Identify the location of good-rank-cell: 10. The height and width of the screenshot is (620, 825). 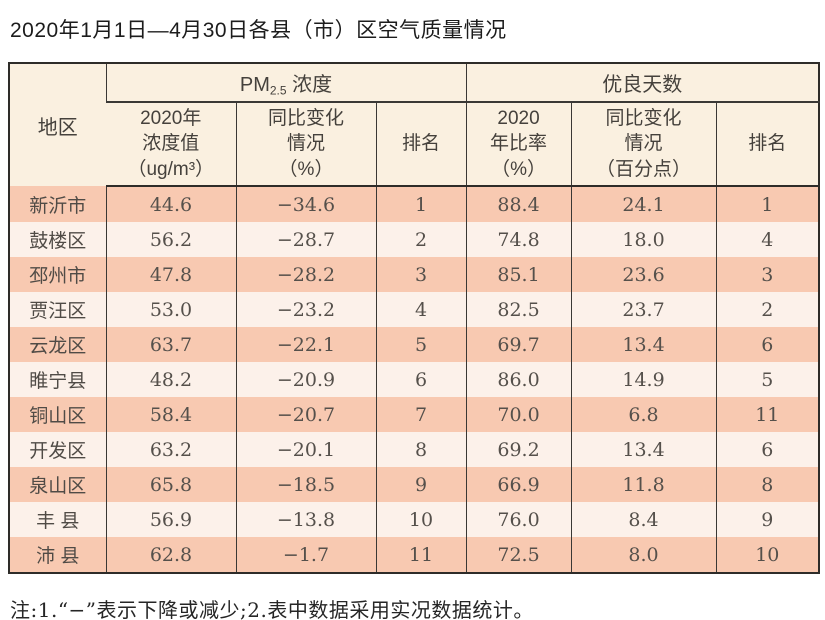
(767, 555).